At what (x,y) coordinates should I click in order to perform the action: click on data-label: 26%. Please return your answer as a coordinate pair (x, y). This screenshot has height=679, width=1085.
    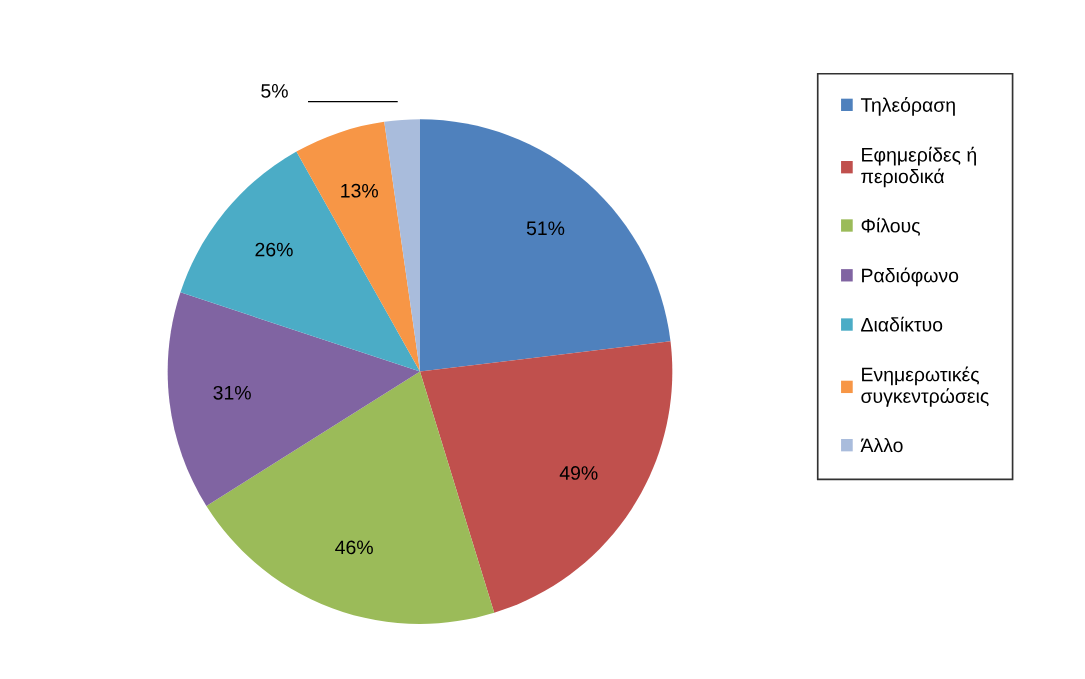
    Looking at the image, I should click on (274, 249).